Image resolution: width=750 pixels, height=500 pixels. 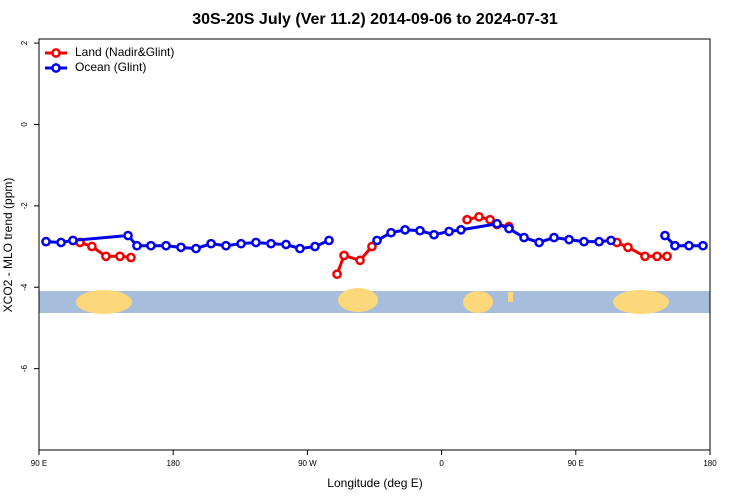 I want to click on map-strip, so click(x=374, y=301).